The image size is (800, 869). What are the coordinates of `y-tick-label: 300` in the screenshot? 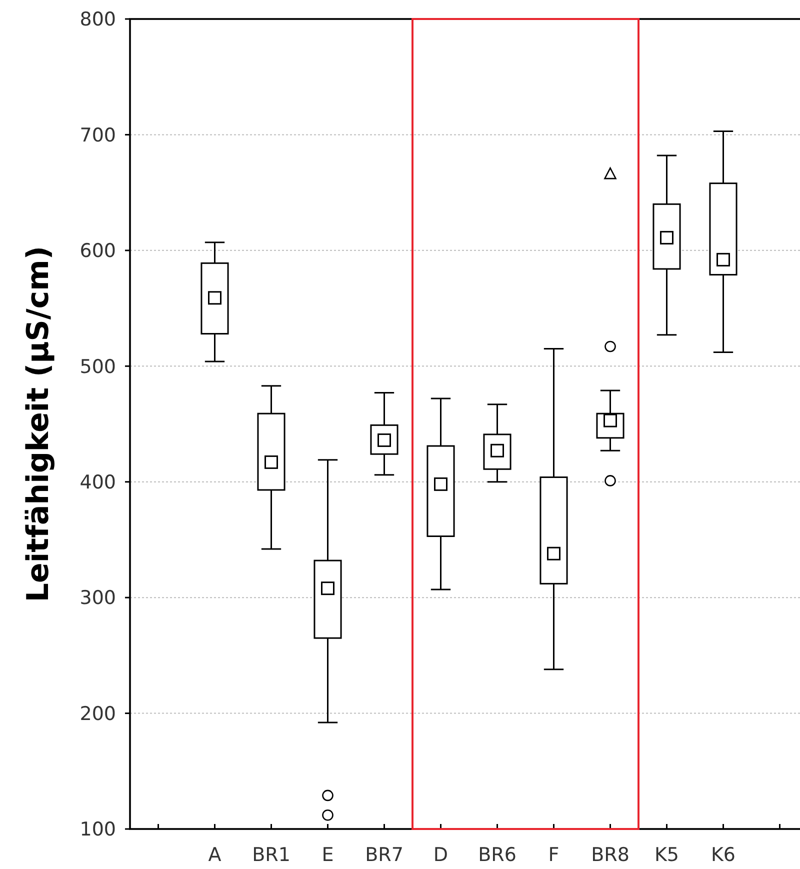 It's located at (98, 598).